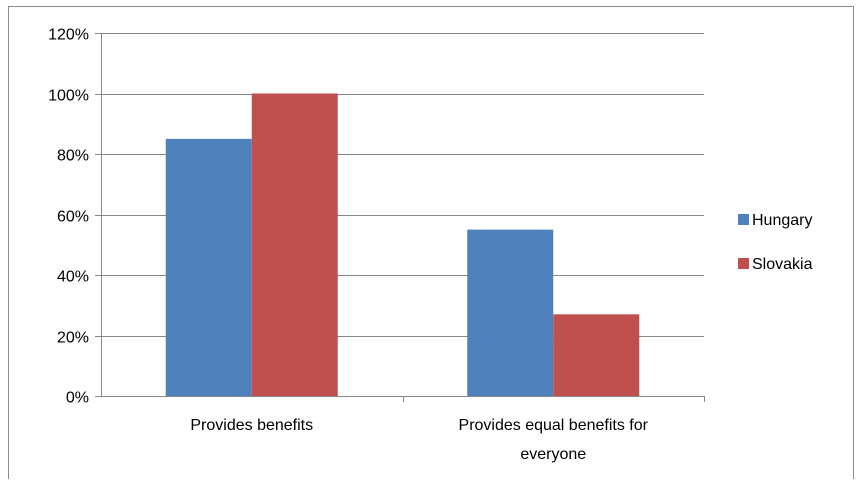 The width and height of the screenshot is (858, 481). I want to click on legend-swatch-hungary, so click(743, 219).